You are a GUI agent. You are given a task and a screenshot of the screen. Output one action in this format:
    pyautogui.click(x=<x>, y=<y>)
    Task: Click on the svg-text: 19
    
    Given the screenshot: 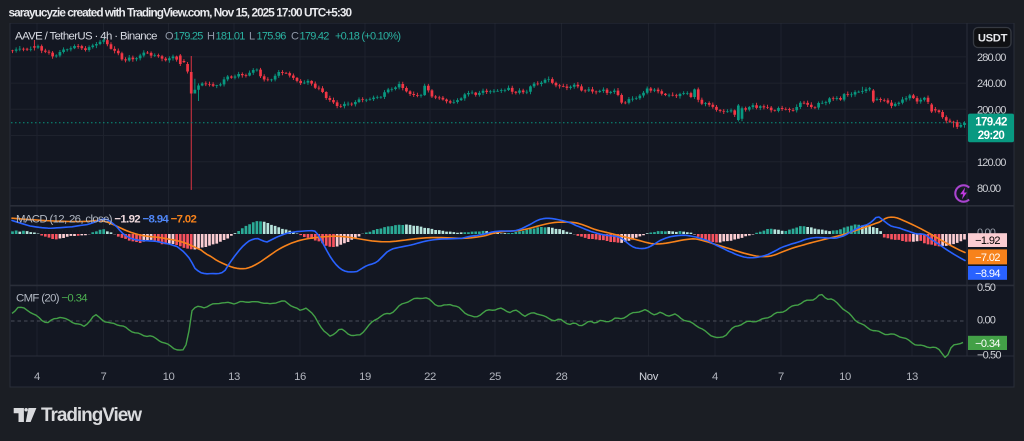 What is the action you would take?
    pyautogui.click(x=365, y=377)
    